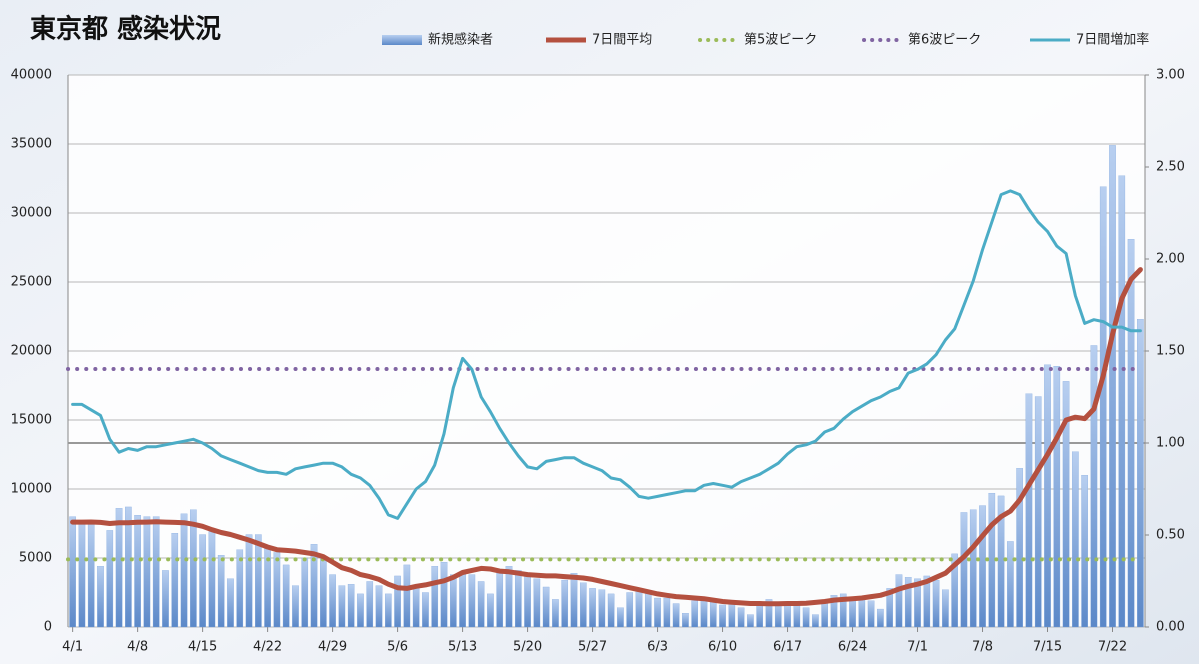 This screenshot has width=1199, height=664. What do you see at coordinates (137, 647) in the screenshot?
I see `x-tick-label: 4/8` at bounding box center [137, 647].